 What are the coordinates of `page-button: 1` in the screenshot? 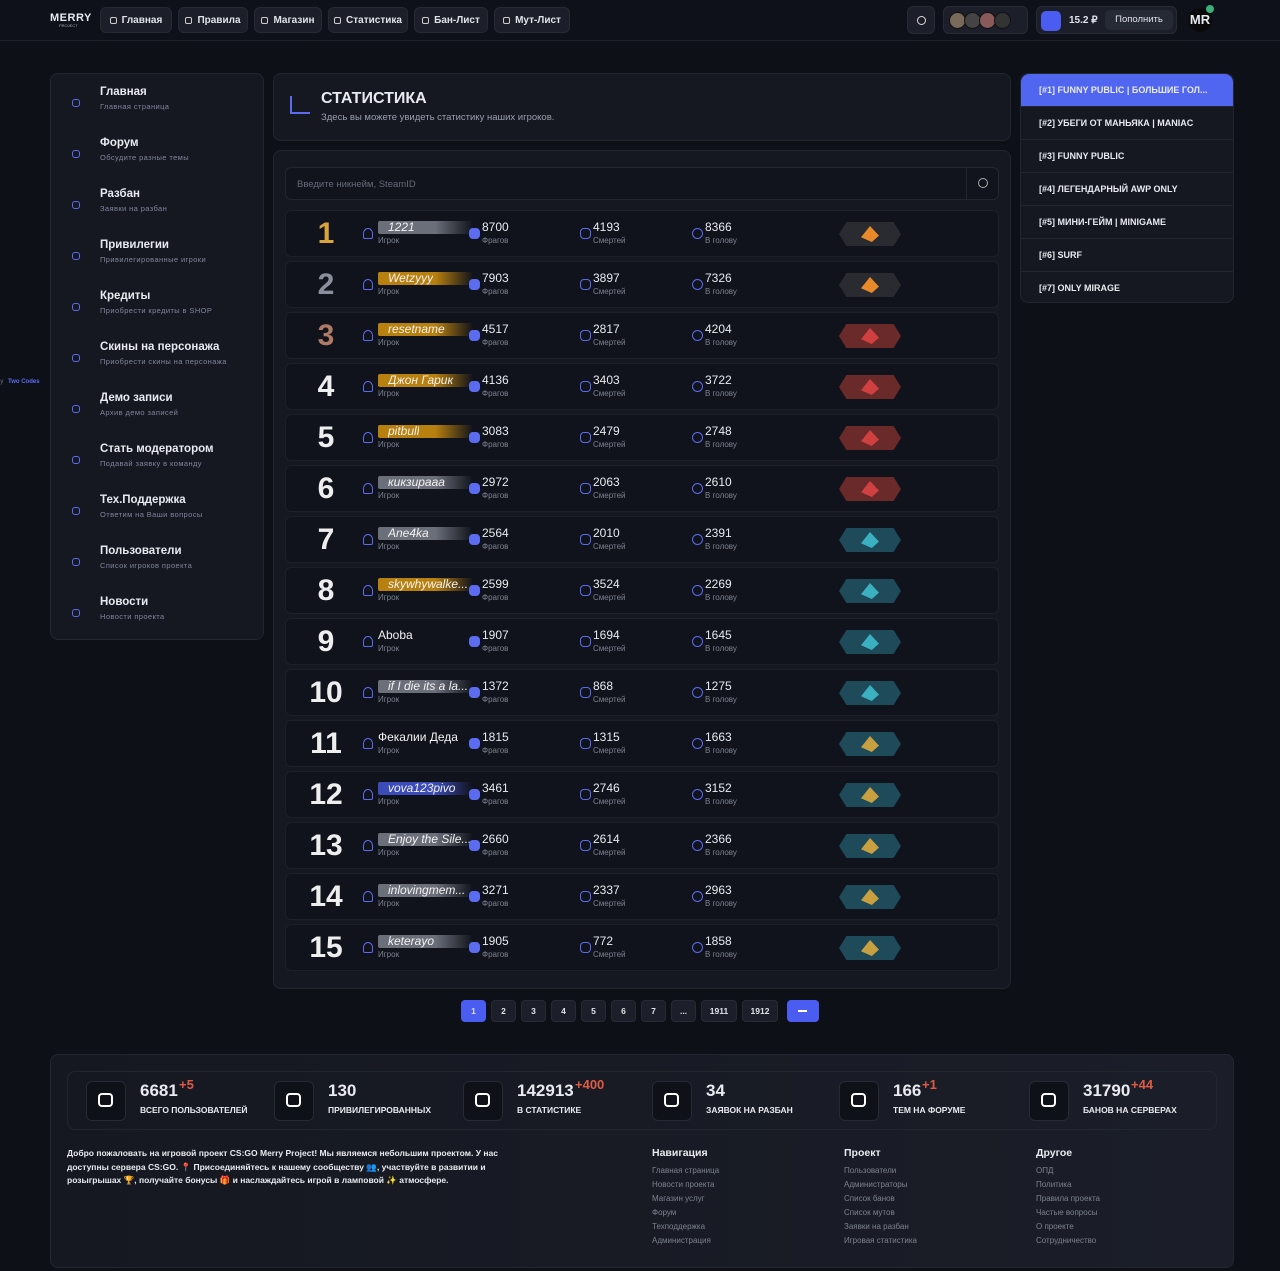 It's located at (473, 1011).